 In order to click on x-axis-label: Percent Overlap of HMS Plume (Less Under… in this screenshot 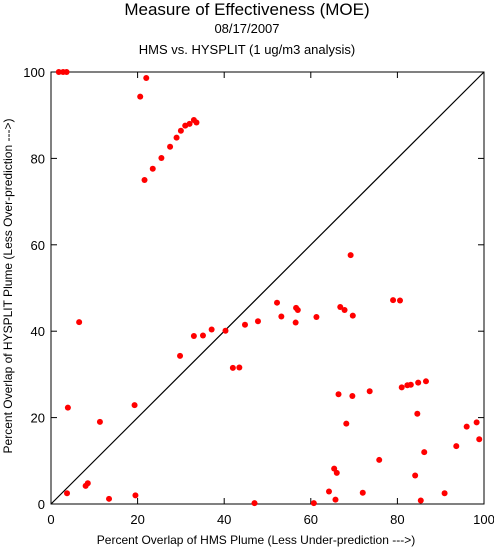, I will do `click(256, 540)`.